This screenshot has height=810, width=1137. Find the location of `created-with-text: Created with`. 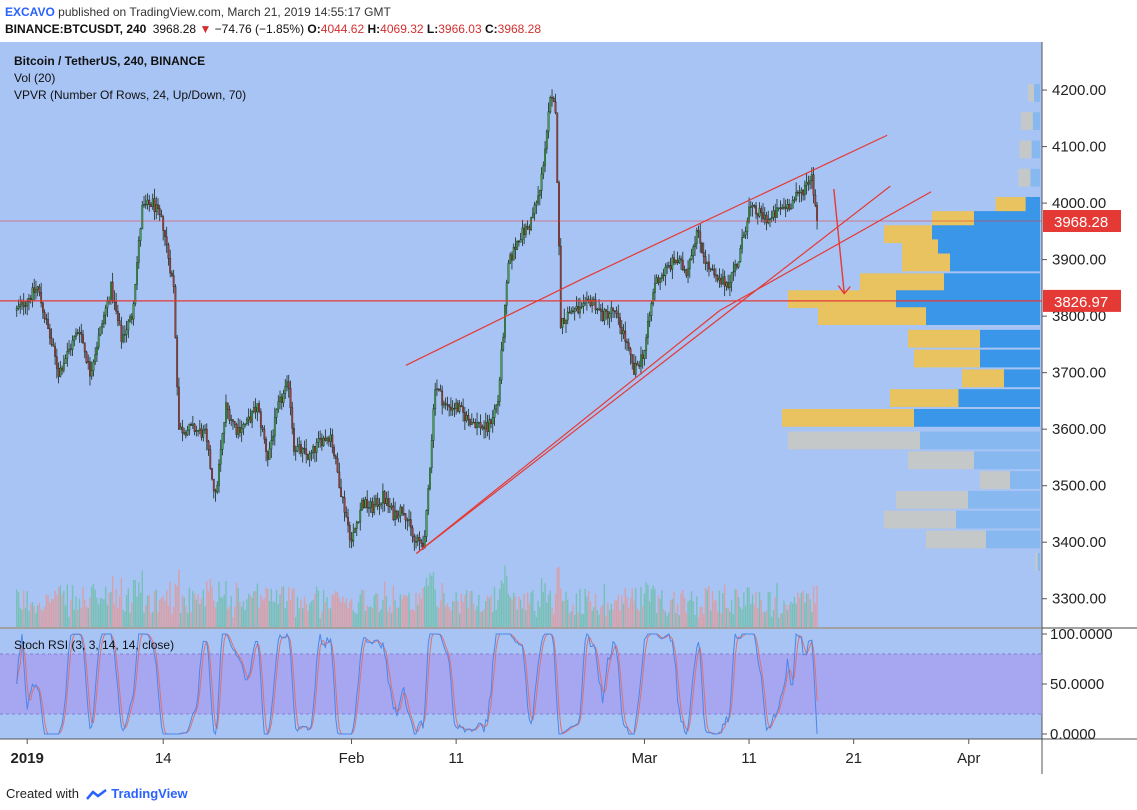

created-with-text: Created with is located at coordinates (42, 793).